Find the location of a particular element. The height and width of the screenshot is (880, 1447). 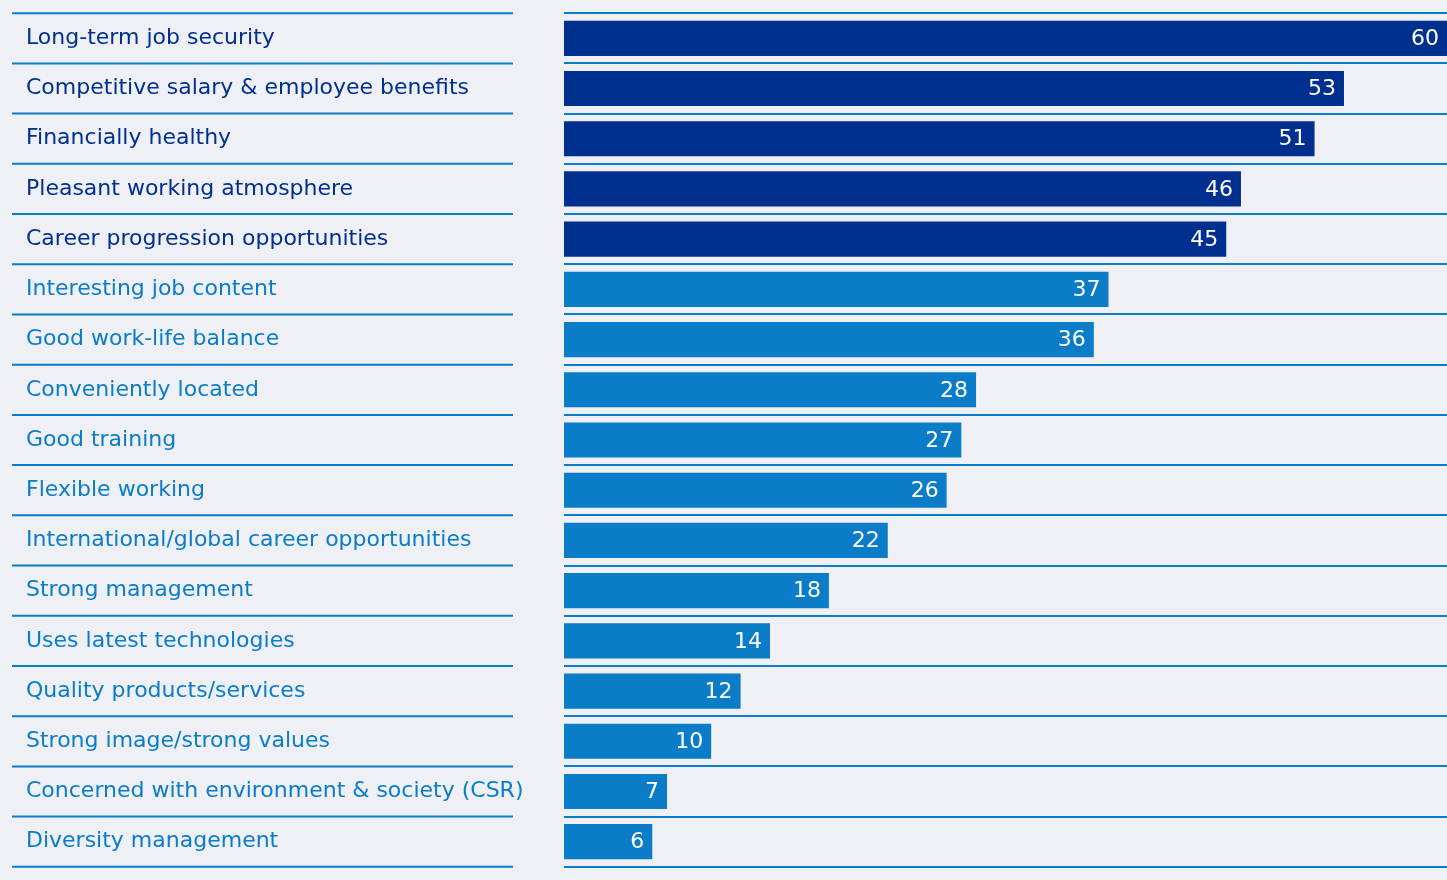

data-label: 18 is located at coordinates (806, 590).